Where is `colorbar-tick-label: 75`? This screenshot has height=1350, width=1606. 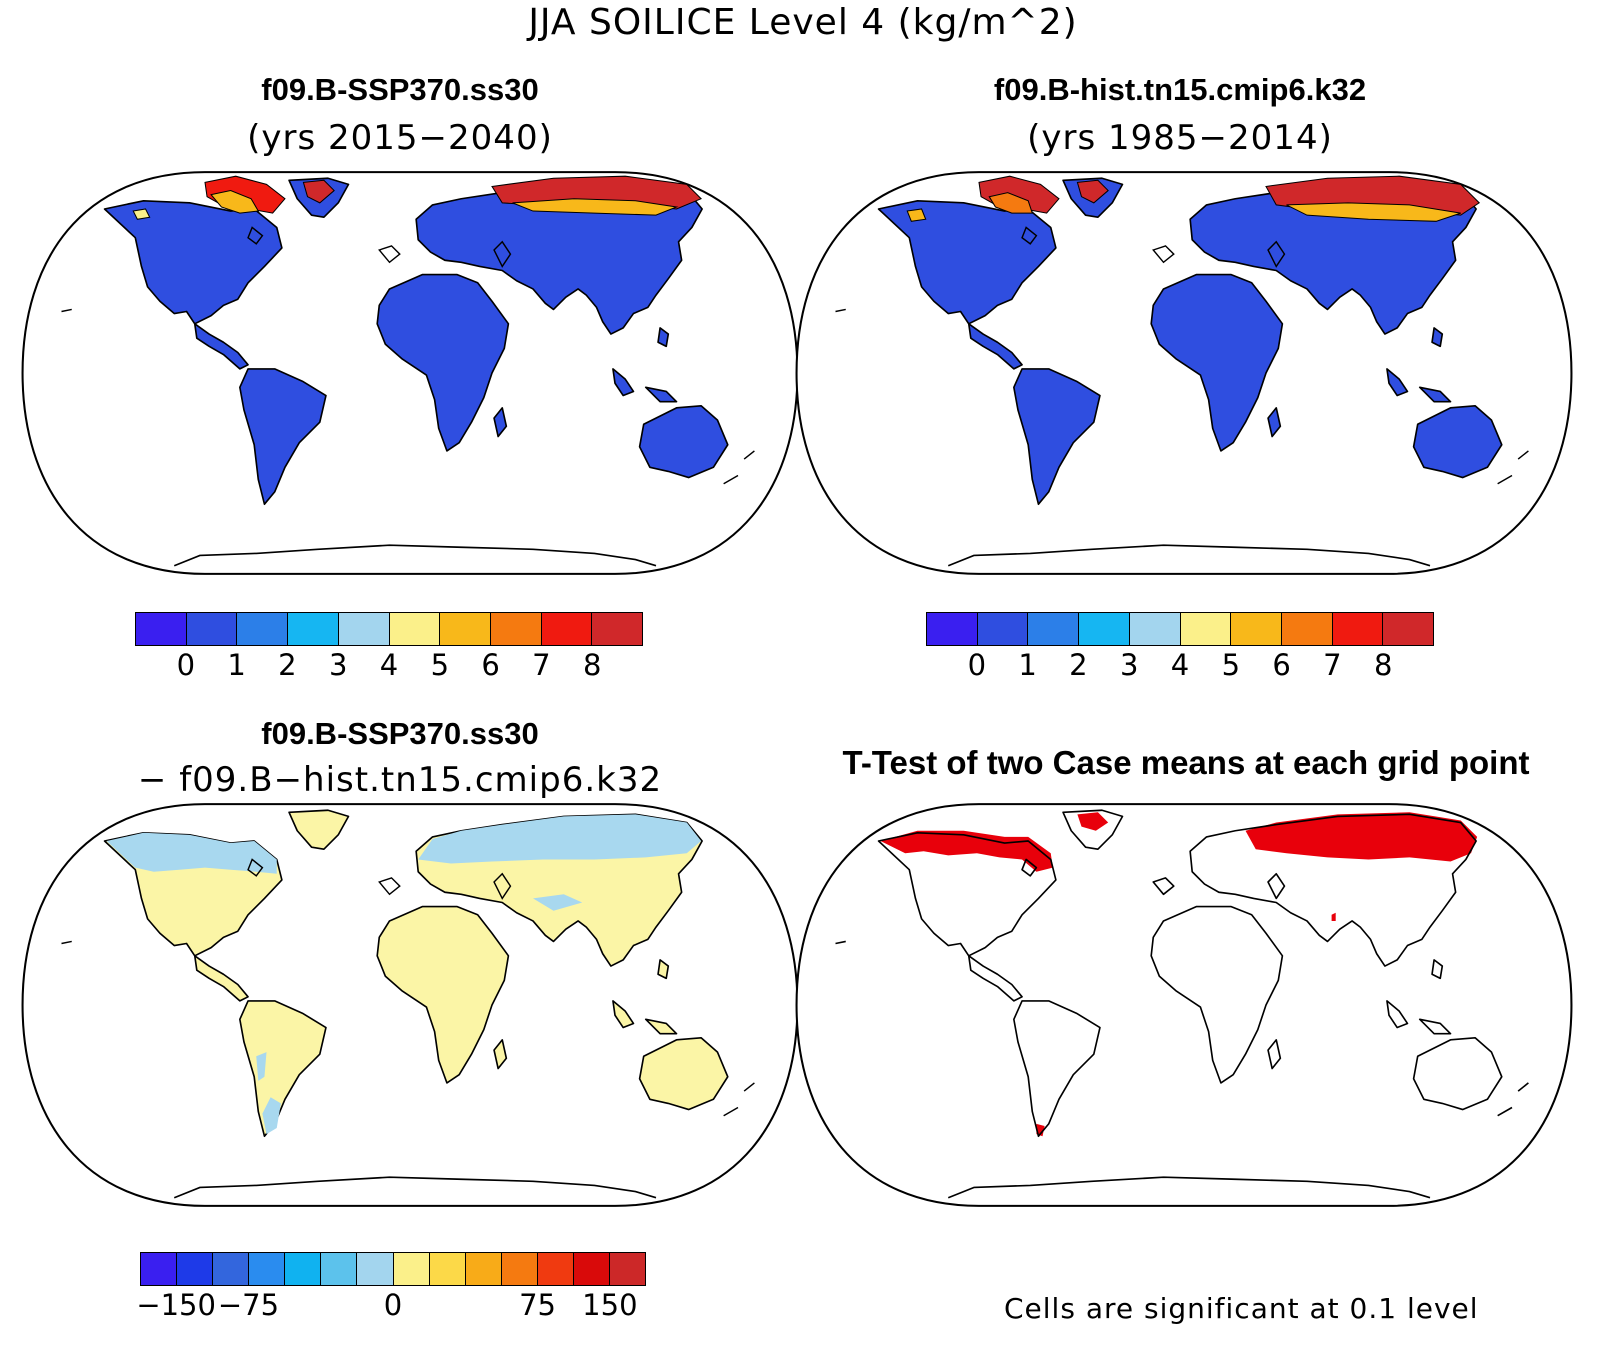
colorbar-tick-label: 75 is located at coordinates (538, 1305).